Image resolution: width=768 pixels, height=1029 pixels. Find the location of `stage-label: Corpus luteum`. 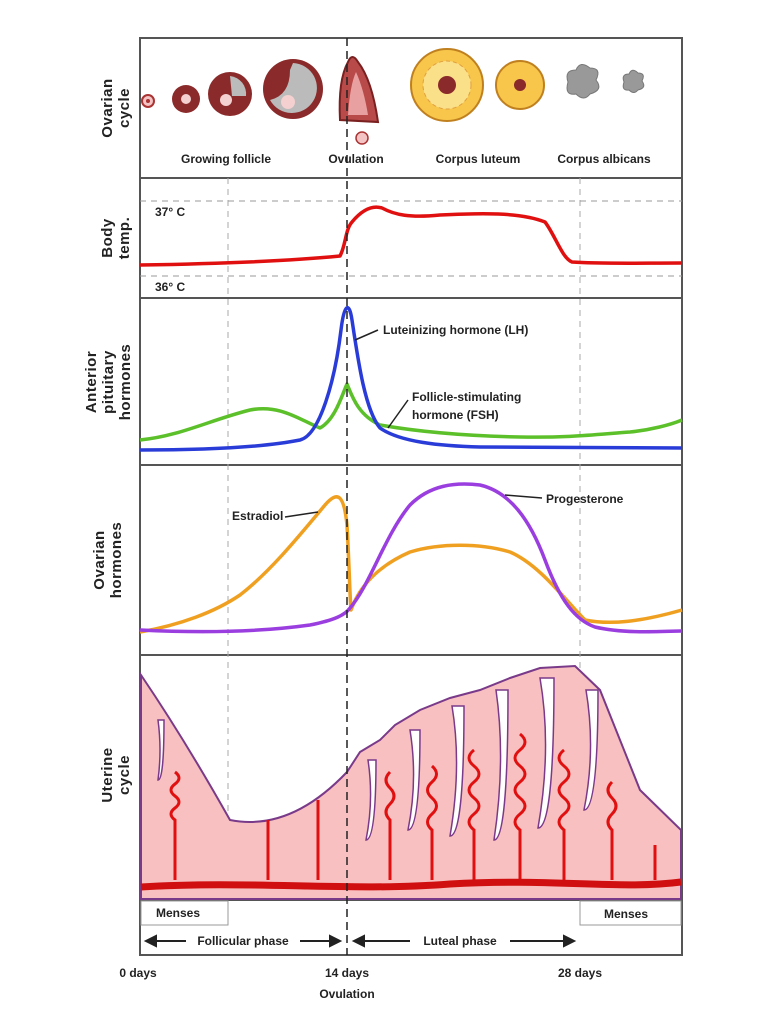

stage-label: Corpus luteum is located at coordinates (478, 159).